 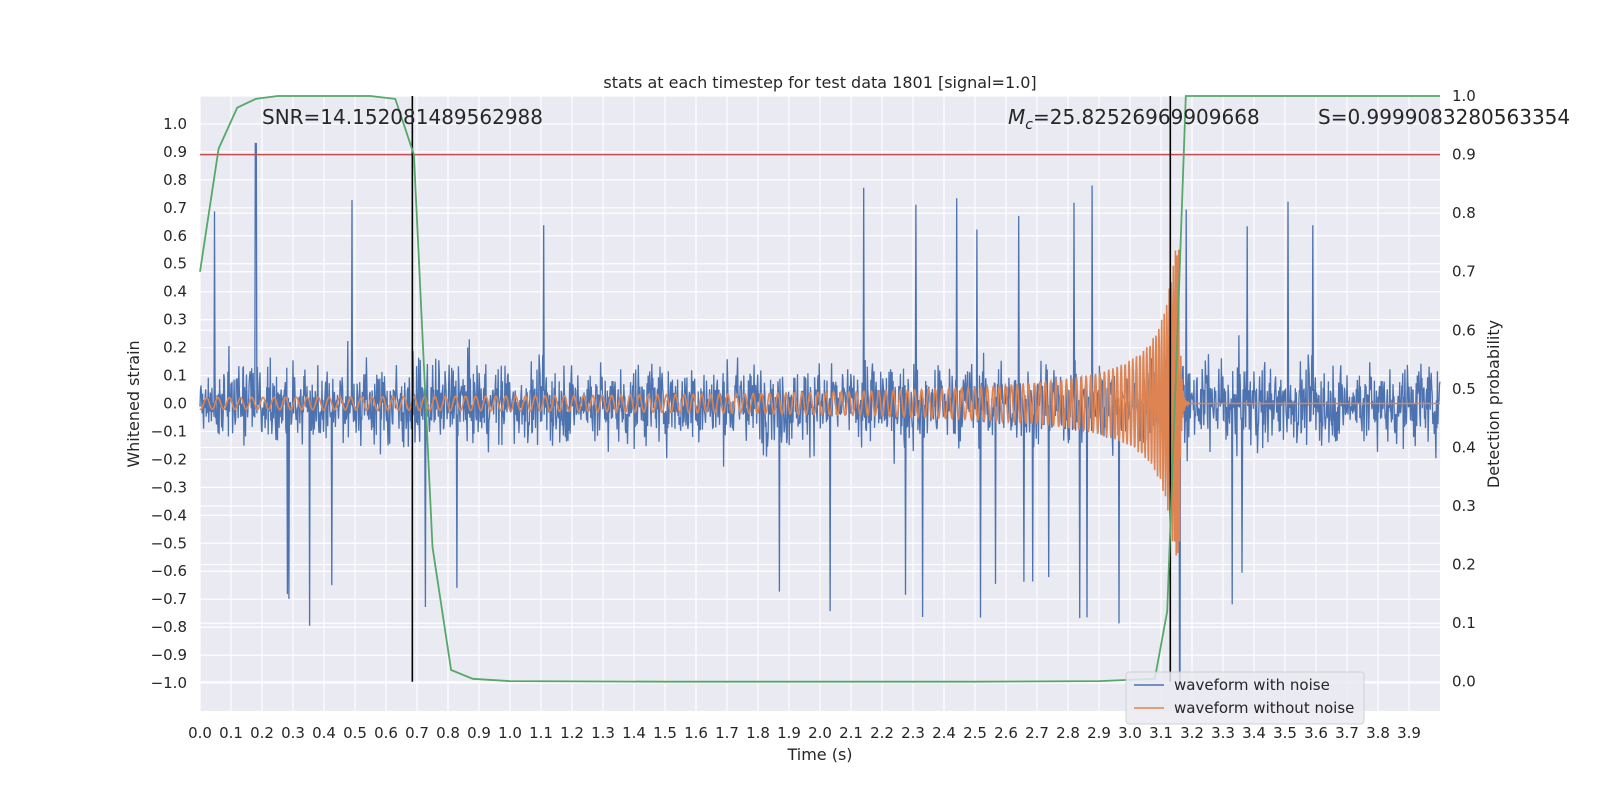 I want to click on y-tick-label: −0.9, so click(x=169, y=655).